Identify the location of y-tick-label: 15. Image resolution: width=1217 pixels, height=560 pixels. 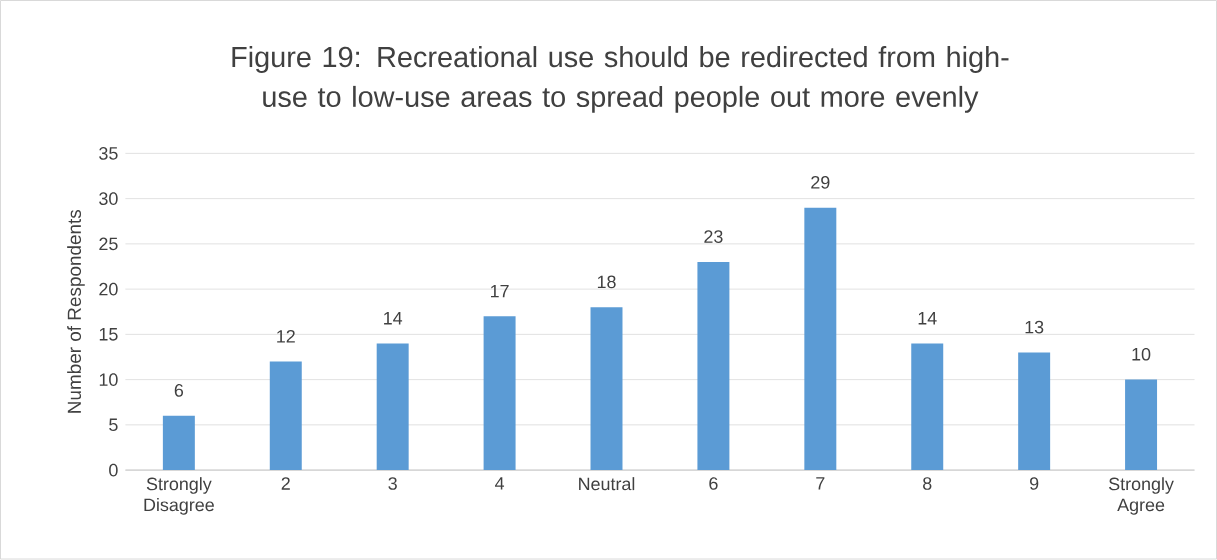
(108, 334).